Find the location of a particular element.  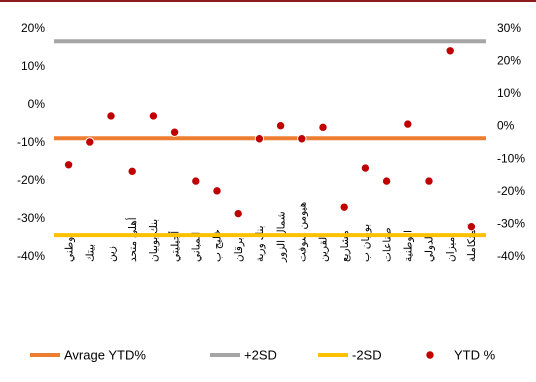

legend-label: +2SD is located at coordinates (260, 355).